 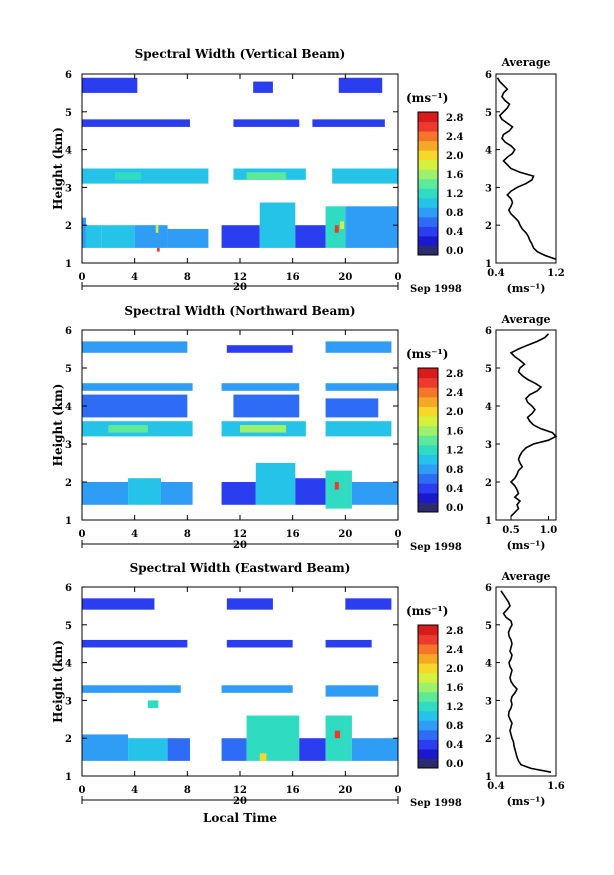 I want to click on colorbar-tick-label: 0.8, so click(x=454, y=470).